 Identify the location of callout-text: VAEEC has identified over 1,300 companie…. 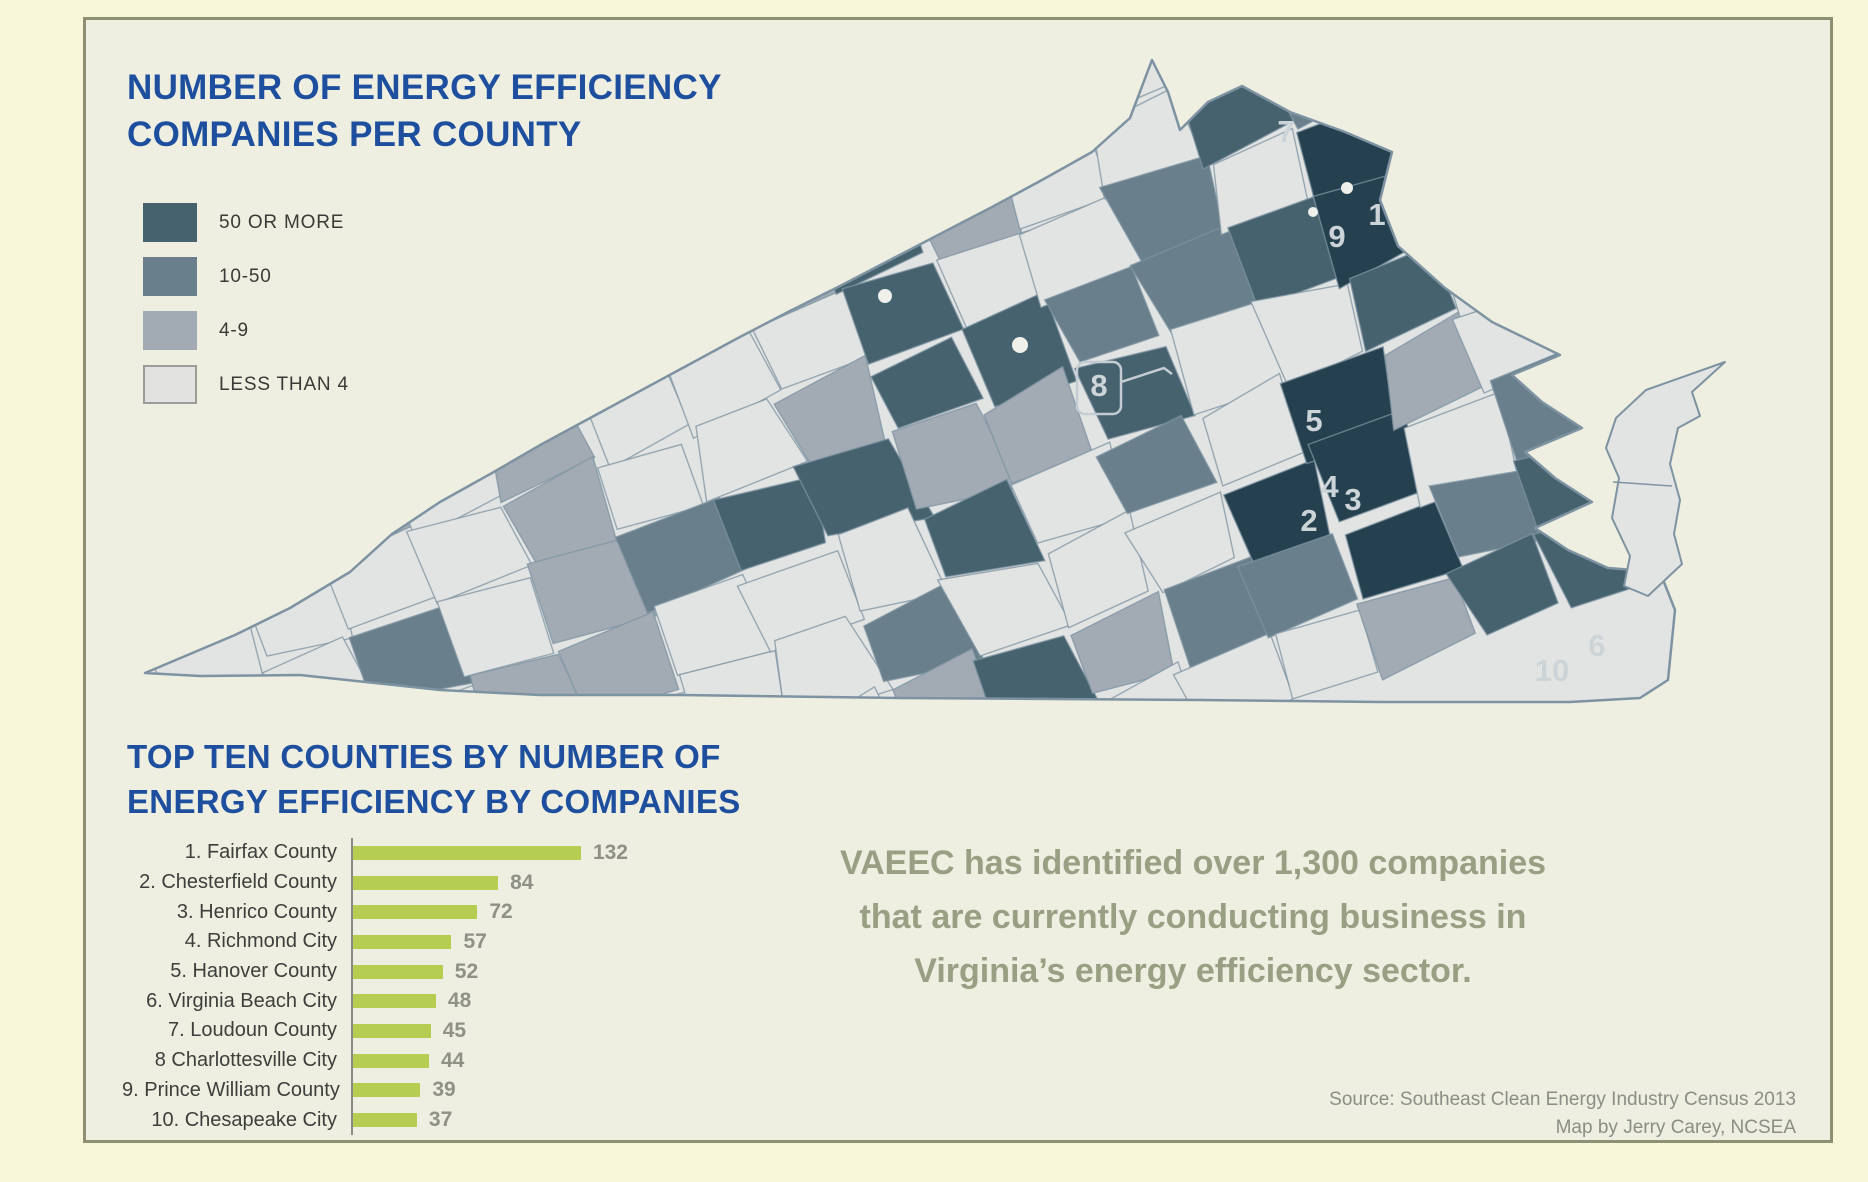
(1193, 917).